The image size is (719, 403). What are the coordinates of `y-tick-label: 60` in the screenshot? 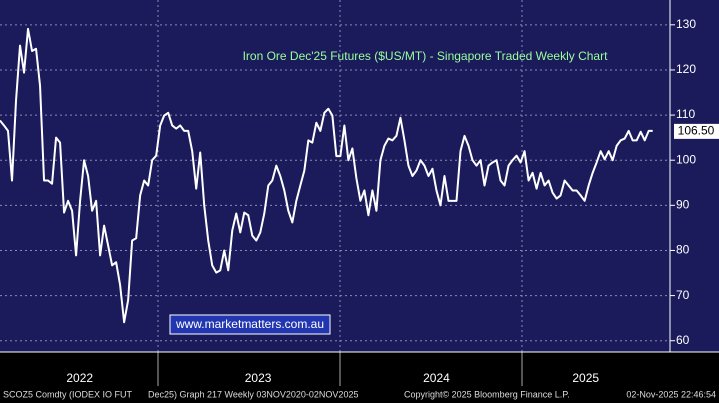 It's located at (683, 340).